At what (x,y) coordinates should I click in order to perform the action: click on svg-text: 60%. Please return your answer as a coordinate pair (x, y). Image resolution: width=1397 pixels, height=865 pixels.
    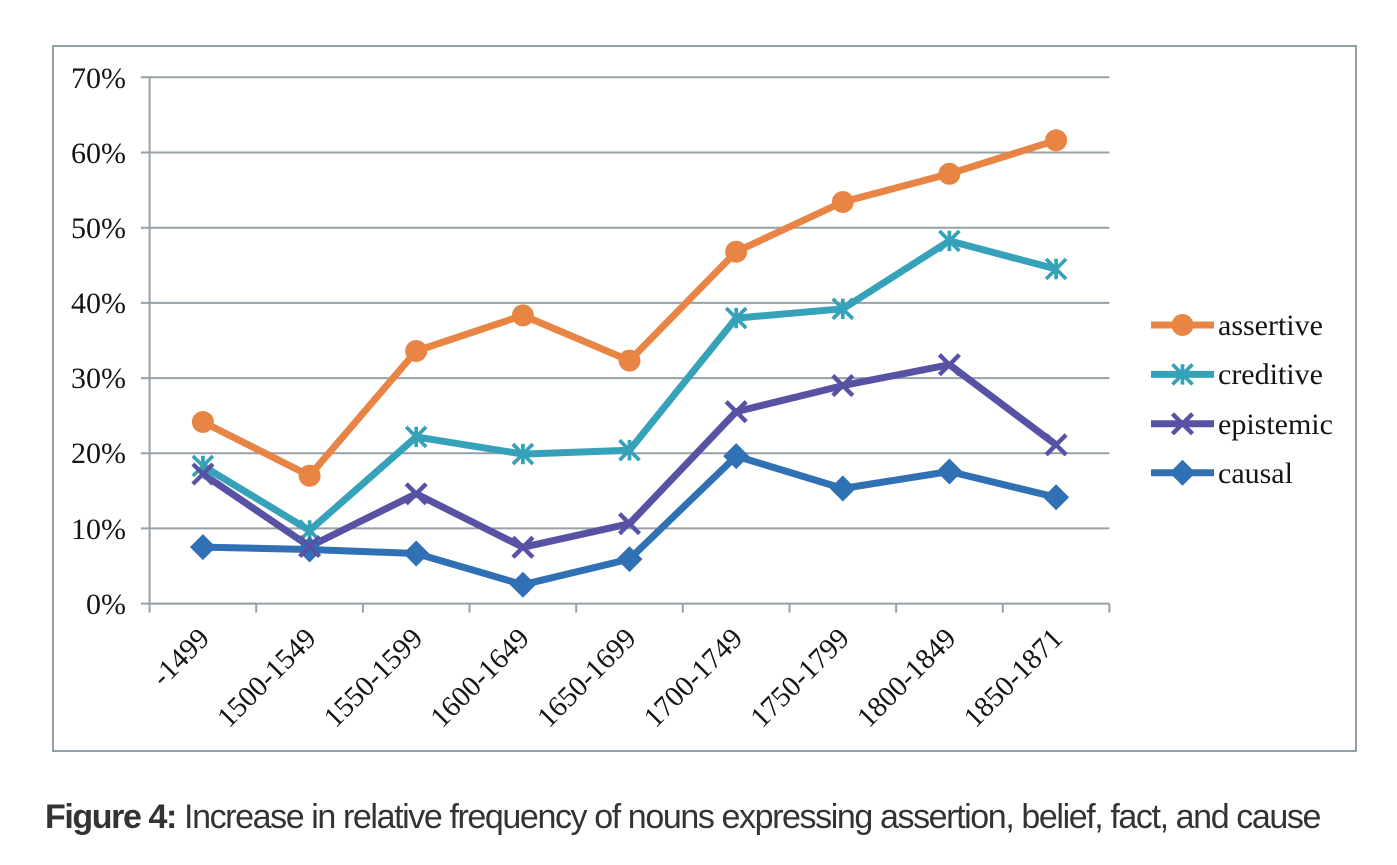
    Looking at the image, I should click on (98, 153).